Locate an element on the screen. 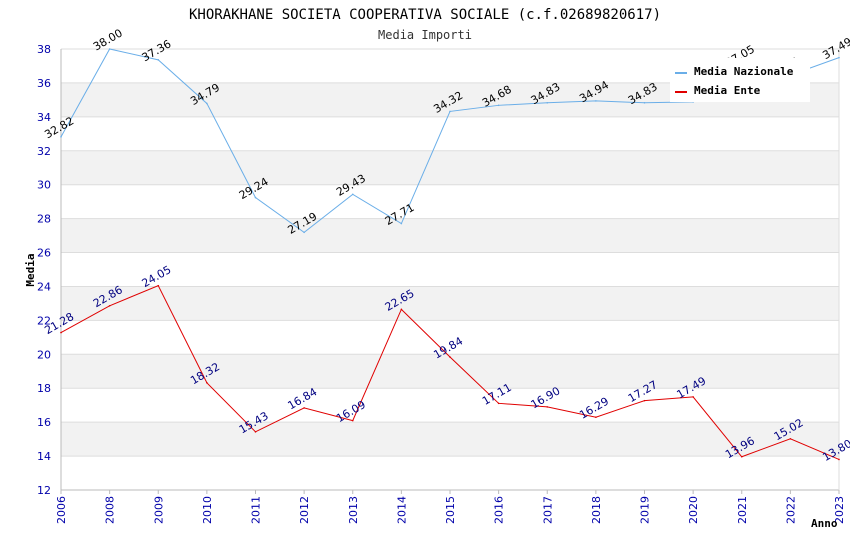 The width and height of the screenshot is (850, 550). y-tick-label: 28 is located at coordinates (44, 219).